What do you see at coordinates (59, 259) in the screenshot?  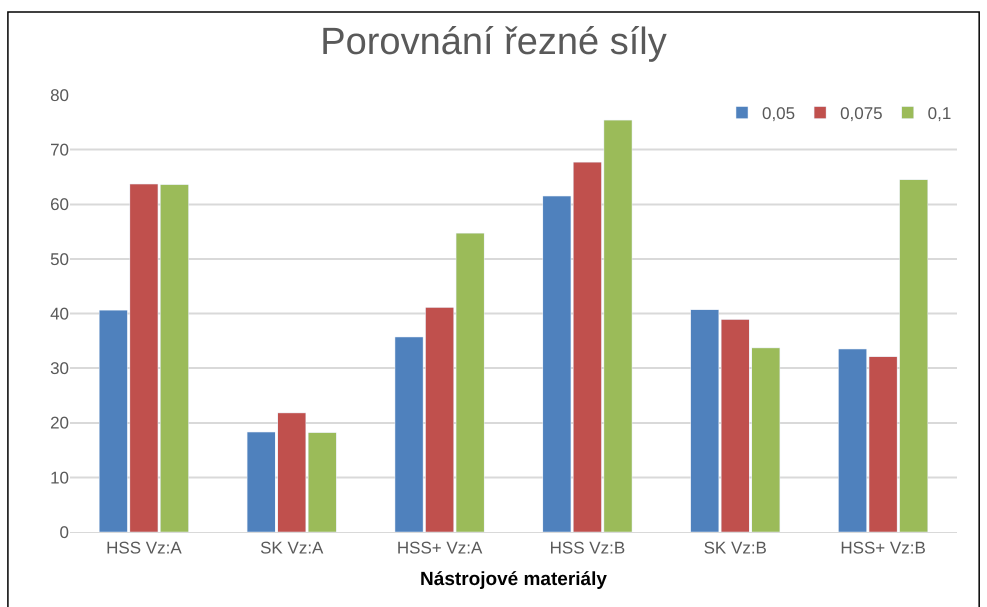 I see `y-tick-label: 50` at bounding box center [59, 259].